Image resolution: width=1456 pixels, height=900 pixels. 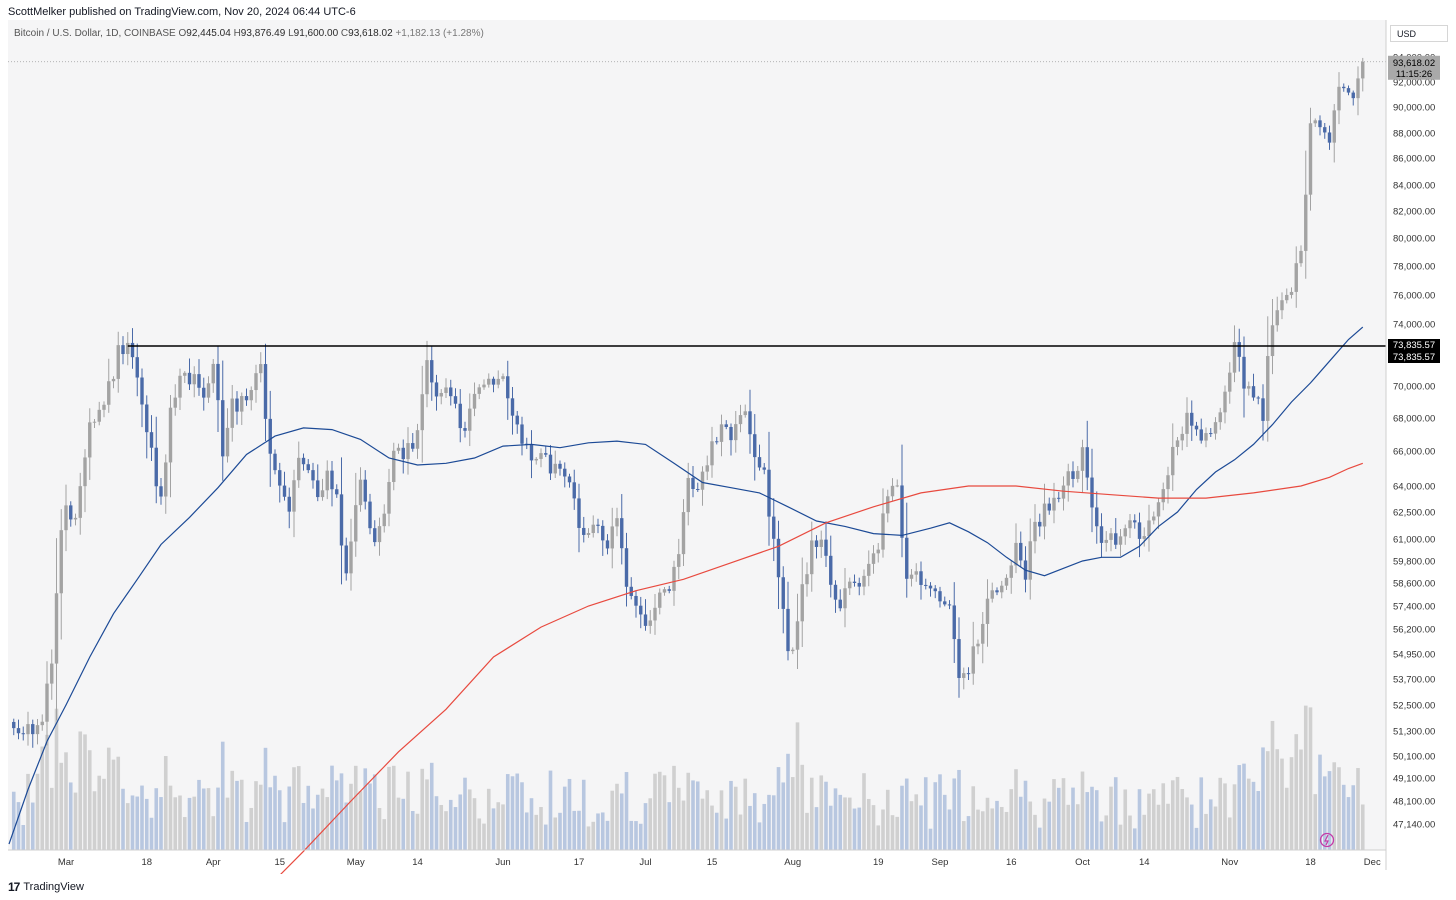 What do you see at coordinates (263, 33) in the screenshot?
I see `legend-high-value: 93,876.49` at bounding box center [263, 33].